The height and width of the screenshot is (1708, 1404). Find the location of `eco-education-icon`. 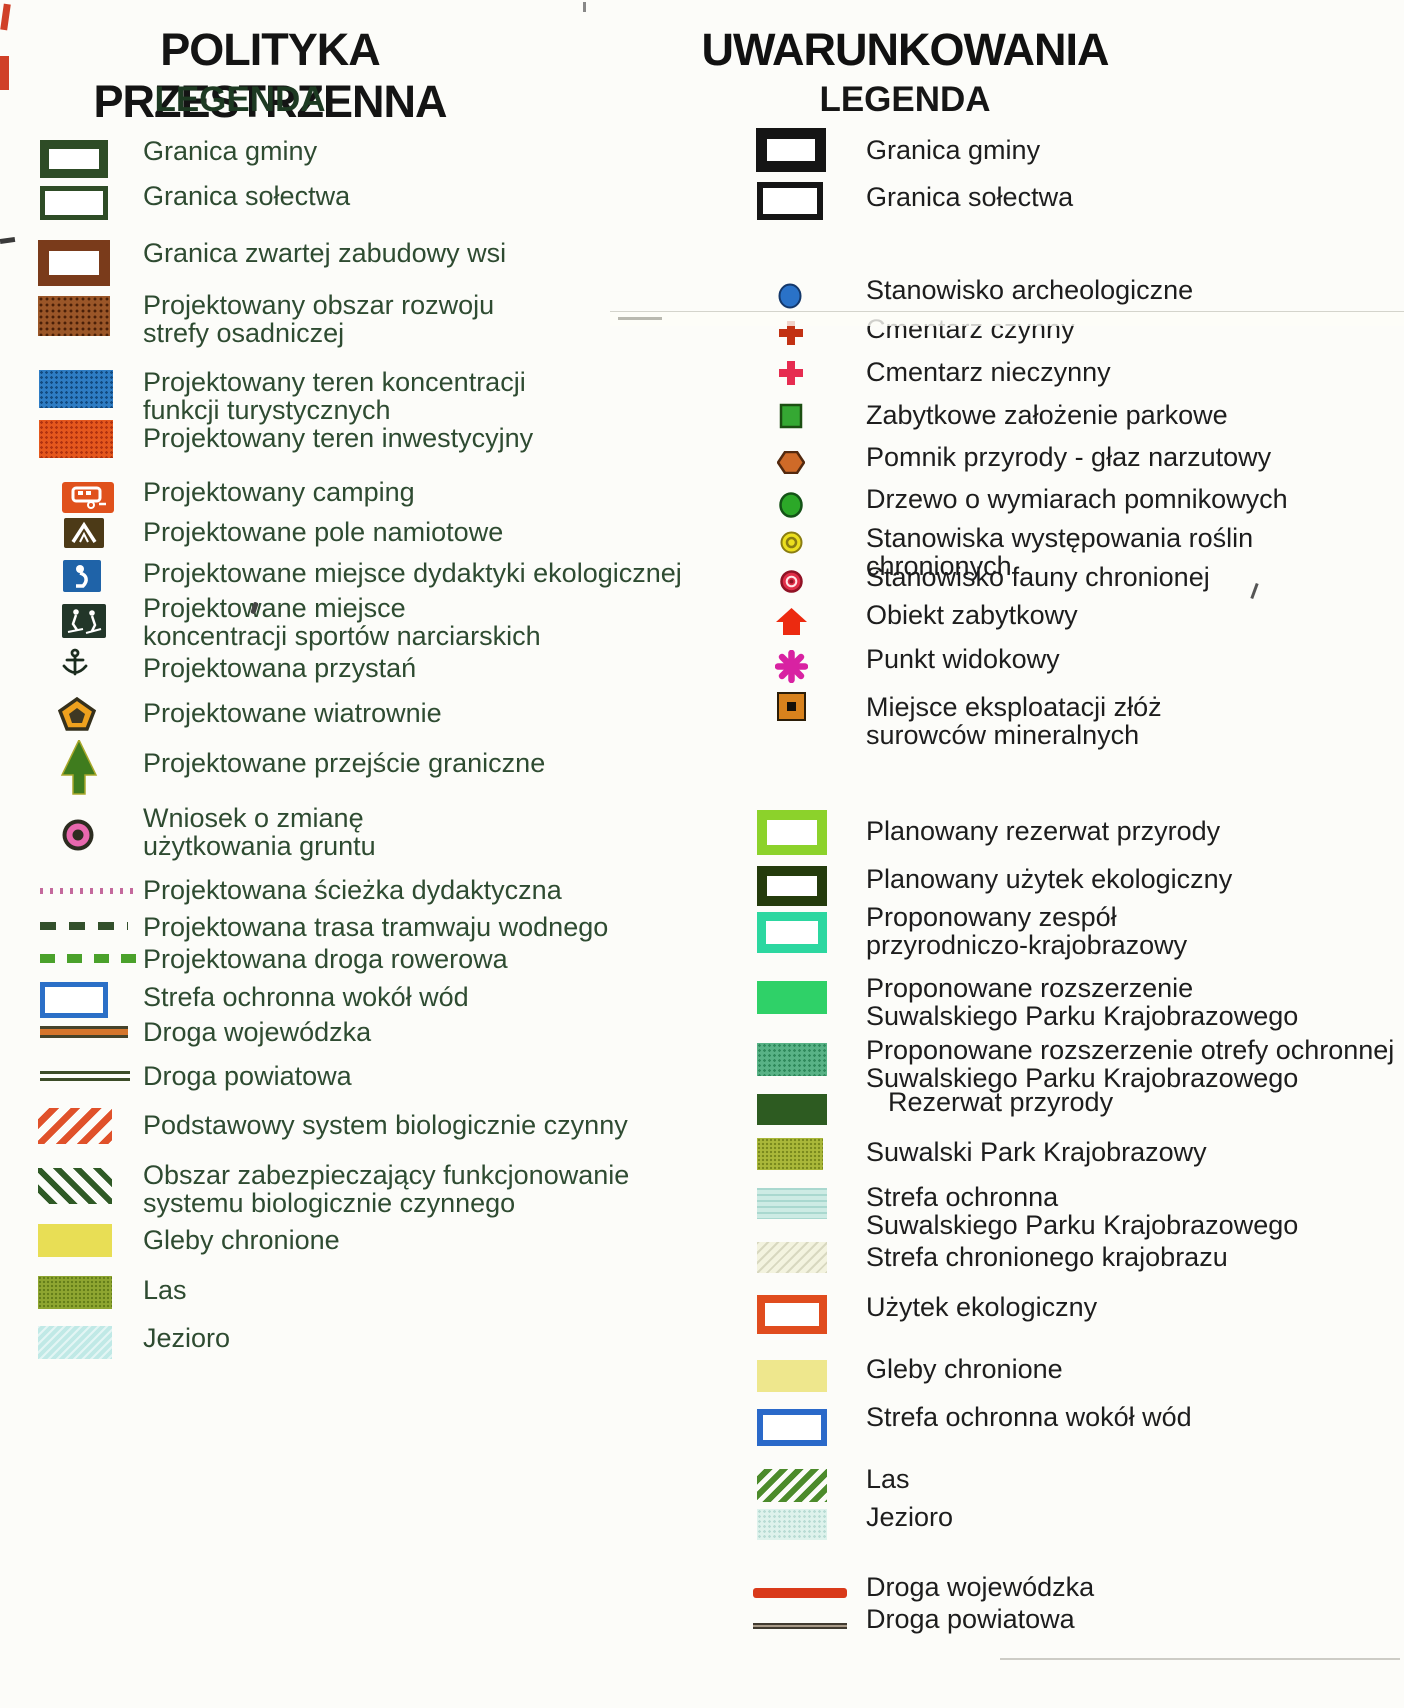

eco-education-icon is located at coordinates (82, 578).